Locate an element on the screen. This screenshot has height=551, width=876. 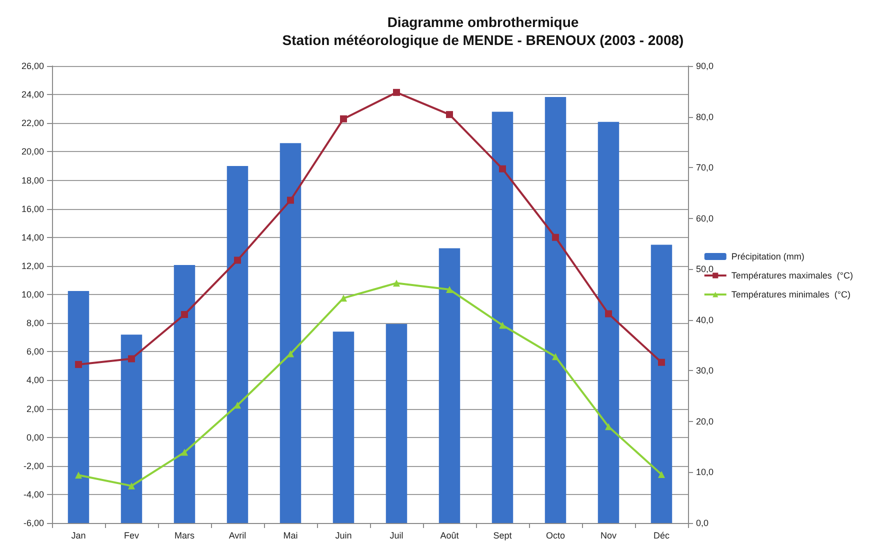
y-tick-label: 18,00 is located at coordinates (32, 180).